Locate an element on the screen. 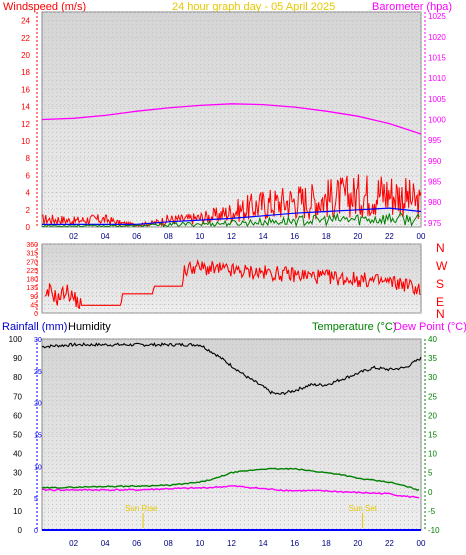  humidity-line is located at coordinates (231, 369).